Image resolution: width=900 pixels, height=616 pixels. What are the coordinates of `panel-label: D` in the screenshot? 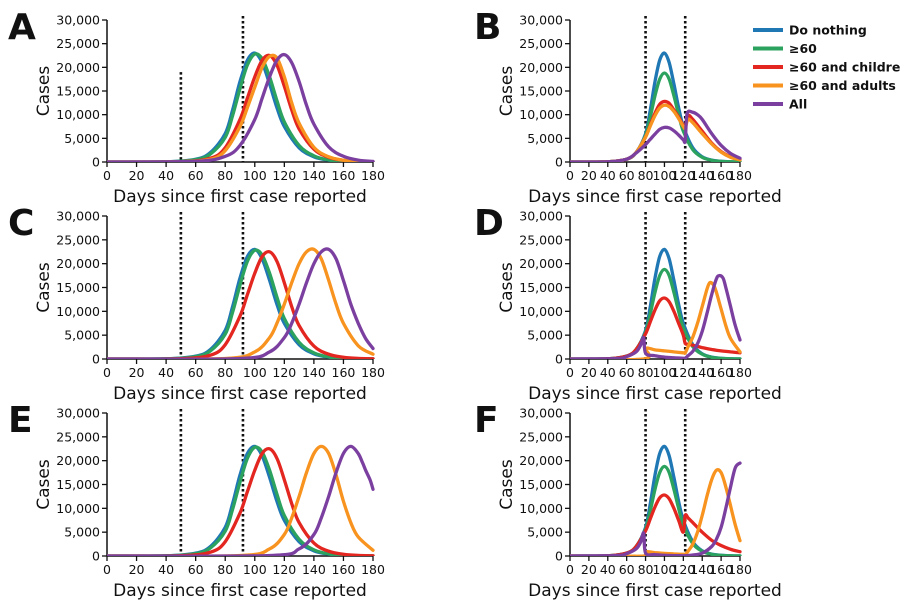 It's located at (489, 223).